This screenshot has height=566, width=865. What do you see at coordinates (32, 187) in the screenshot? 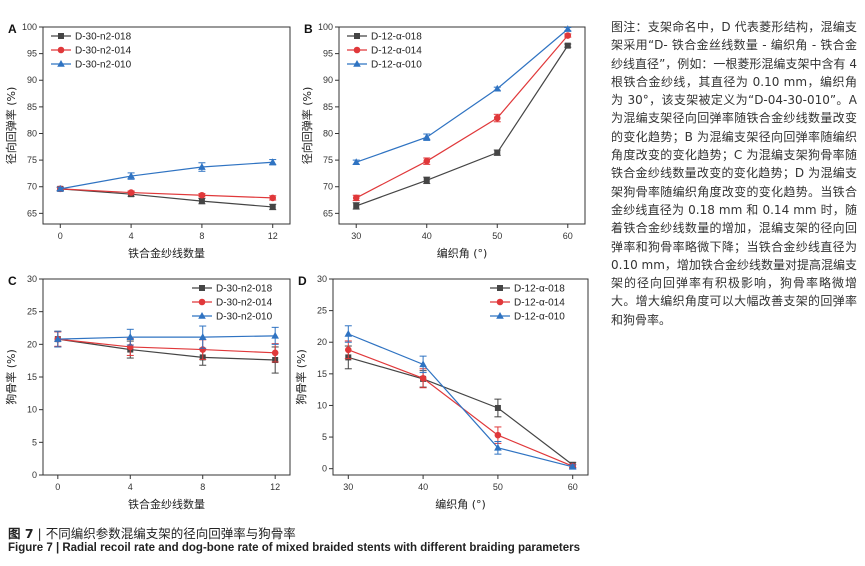
I see `y-tick-label: 70` at bounding box center [32, 187].